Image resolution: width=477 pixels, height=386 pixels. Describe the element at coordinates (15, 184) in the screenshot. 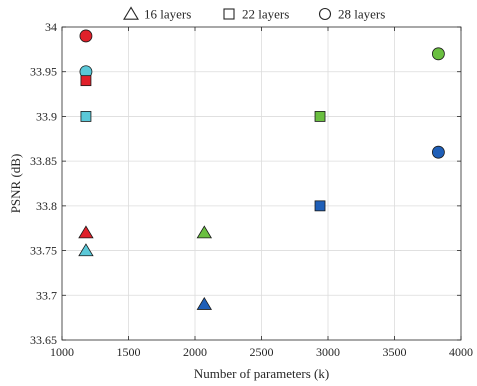

I see `y-axis-title: PSNR (dB)` at that location.